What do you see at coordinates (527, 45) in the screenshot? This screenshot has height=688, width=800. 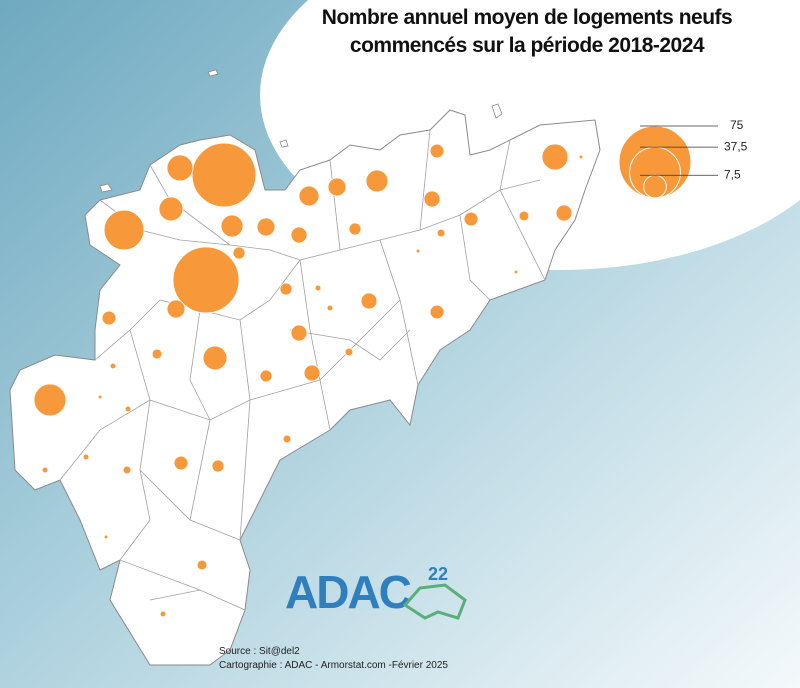 I see `title-line: commencés sur la période 2018-2024` at bounding box center [527, 45].